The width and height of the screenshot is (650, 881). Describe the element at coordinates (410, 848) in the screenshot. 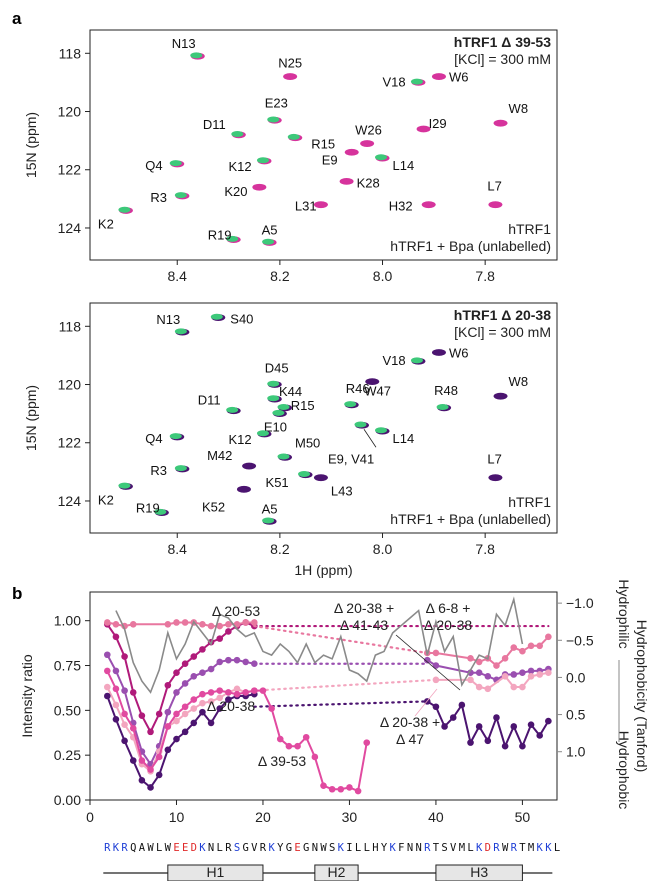

I see `residue-37: N` at that location.